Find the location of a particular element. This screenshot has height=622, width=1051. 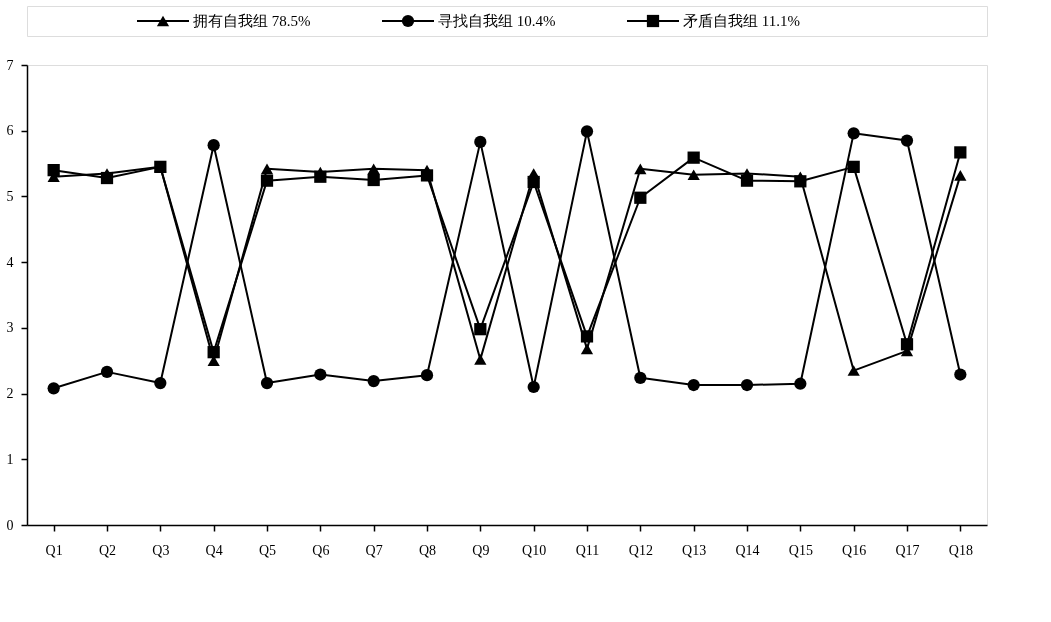

y-tick-label: 6 is located at coordinates (10, 131).